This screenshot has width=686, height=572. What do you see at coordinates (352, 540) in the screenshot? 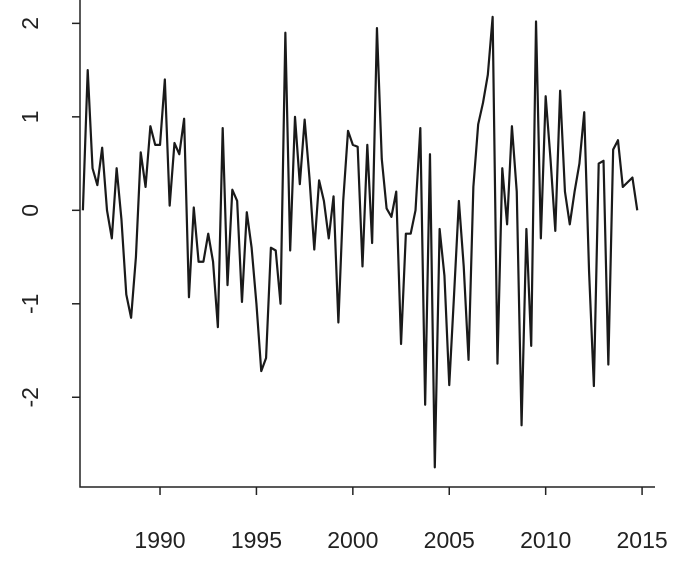
I see `x-tick-label: 2000` at bounding box center [352, 540].